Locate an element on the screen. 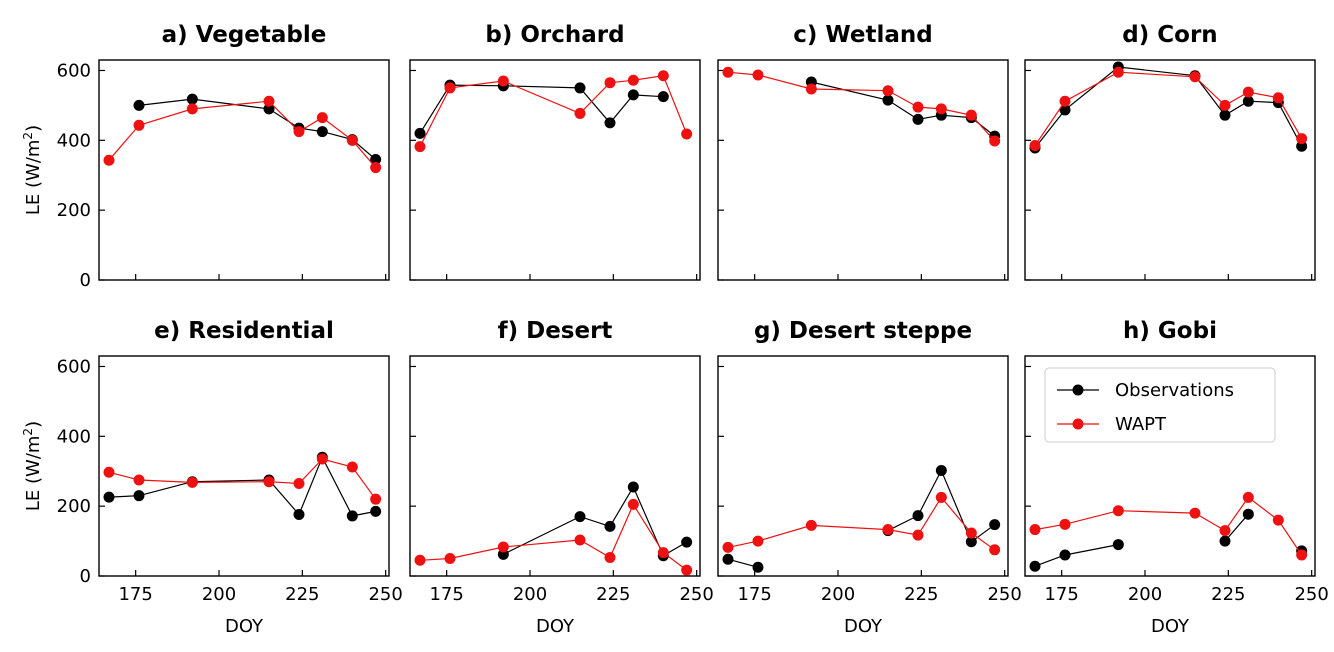 This screenshot has height=652, width=1334. y-axis-label-main: LE (W/m is located at coordinates (33, 178).